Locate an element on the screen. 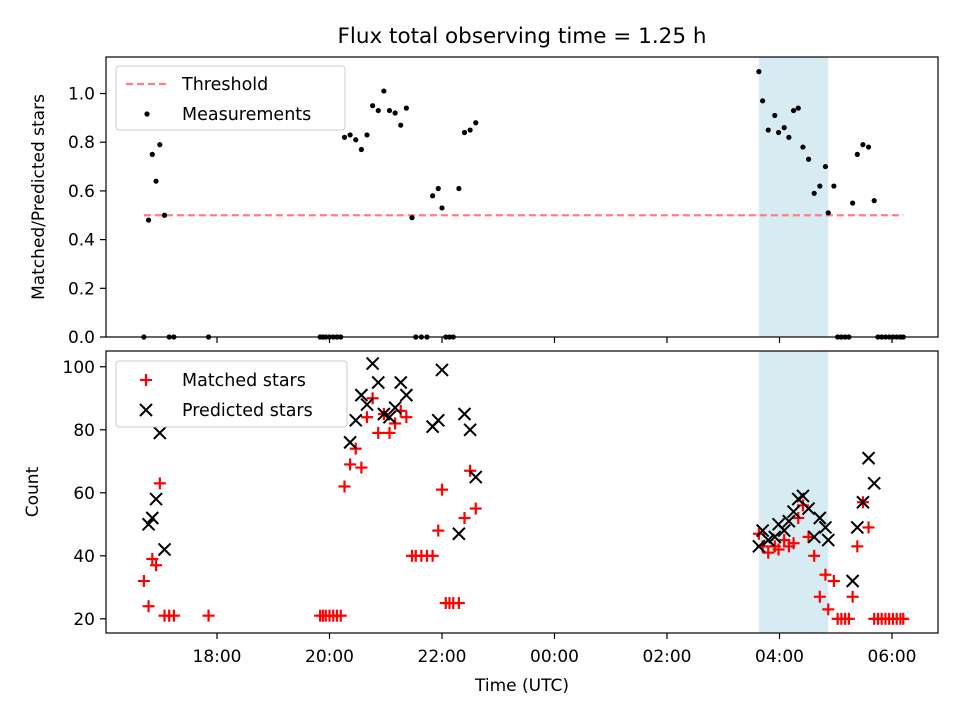 The image size is (960, 720). bottom-y-tick-label: 40 is located at coordinates (84, 557).